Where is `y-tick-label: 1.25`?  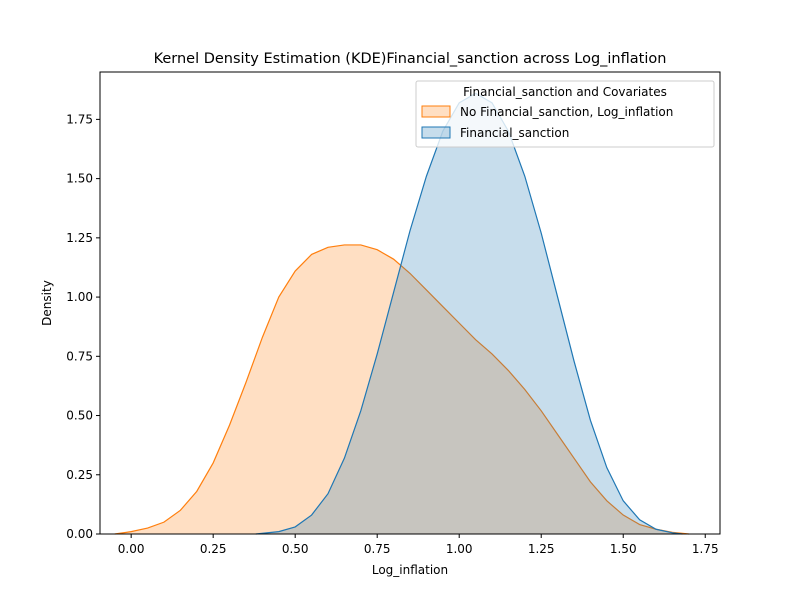
y-tick-label: 1.25 is located at coordinates (79, 238).